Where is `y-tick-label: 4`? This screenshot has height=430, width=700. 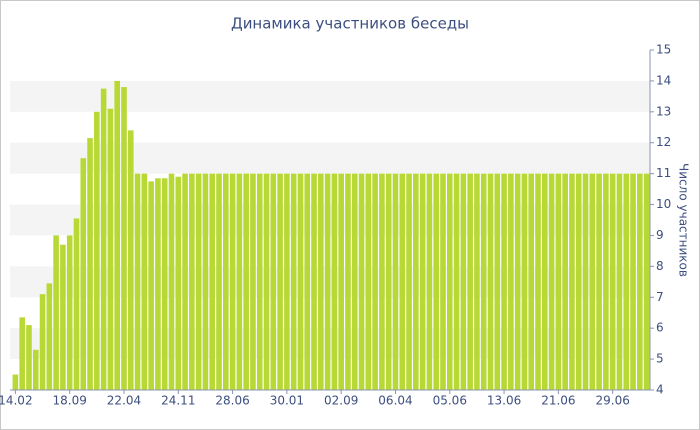 y-tick-label: 4 is located at coordinates (660, 390).